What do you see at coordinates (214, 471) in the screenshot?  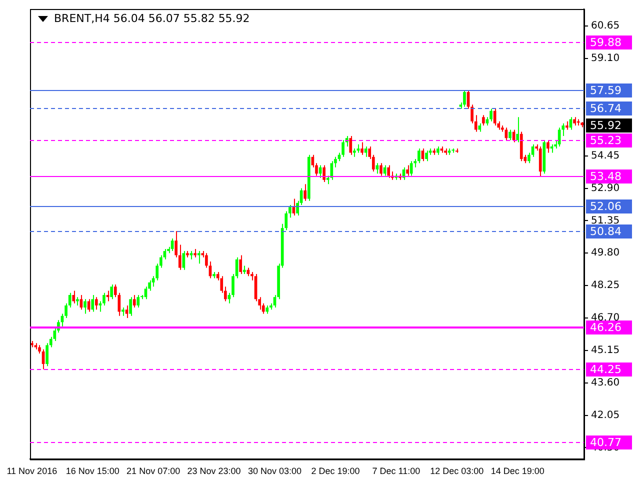 I see `x-tick-label: 23 Nov 23:00` at bounding box center [214, 471].